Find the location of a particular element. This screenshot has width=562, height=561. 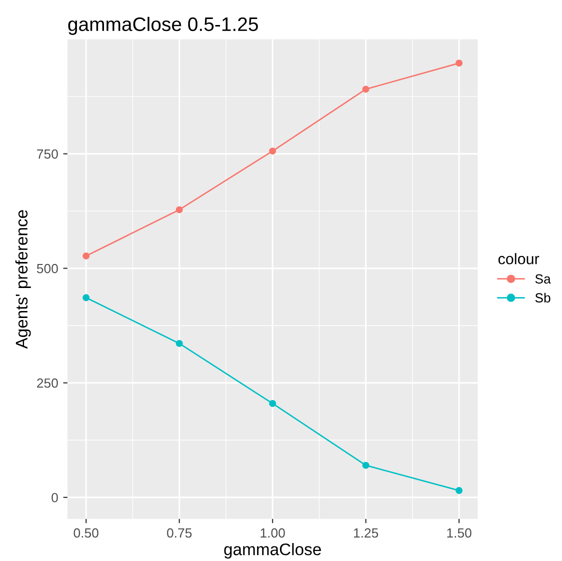

x-tick-label: 0.75 is located at coordinates (179, 533).